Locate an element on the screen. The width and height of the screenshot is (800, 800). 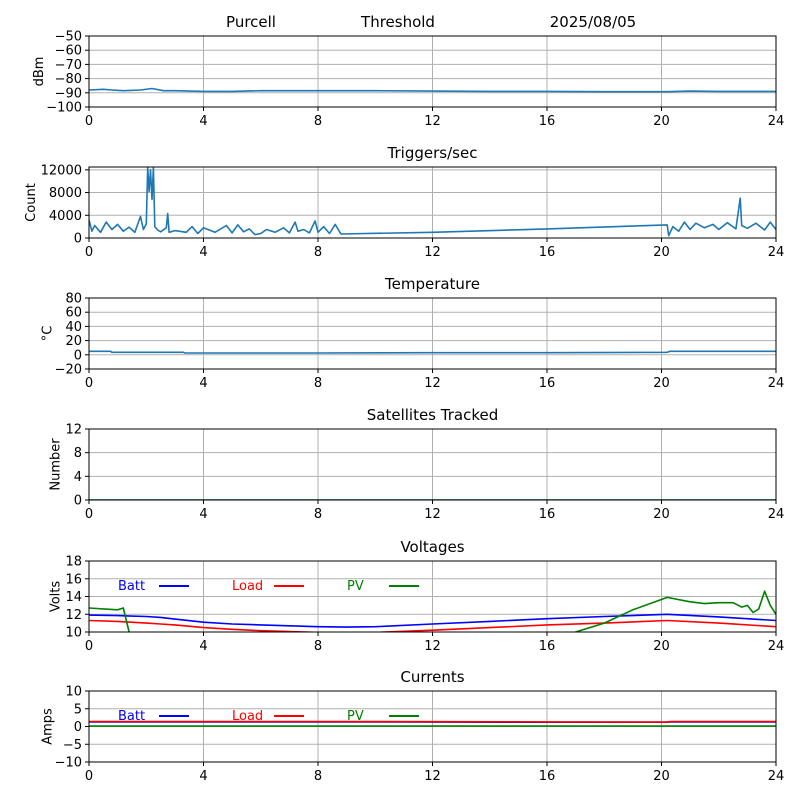
y-tick-label: 18 is located at coordinates (73, 562).